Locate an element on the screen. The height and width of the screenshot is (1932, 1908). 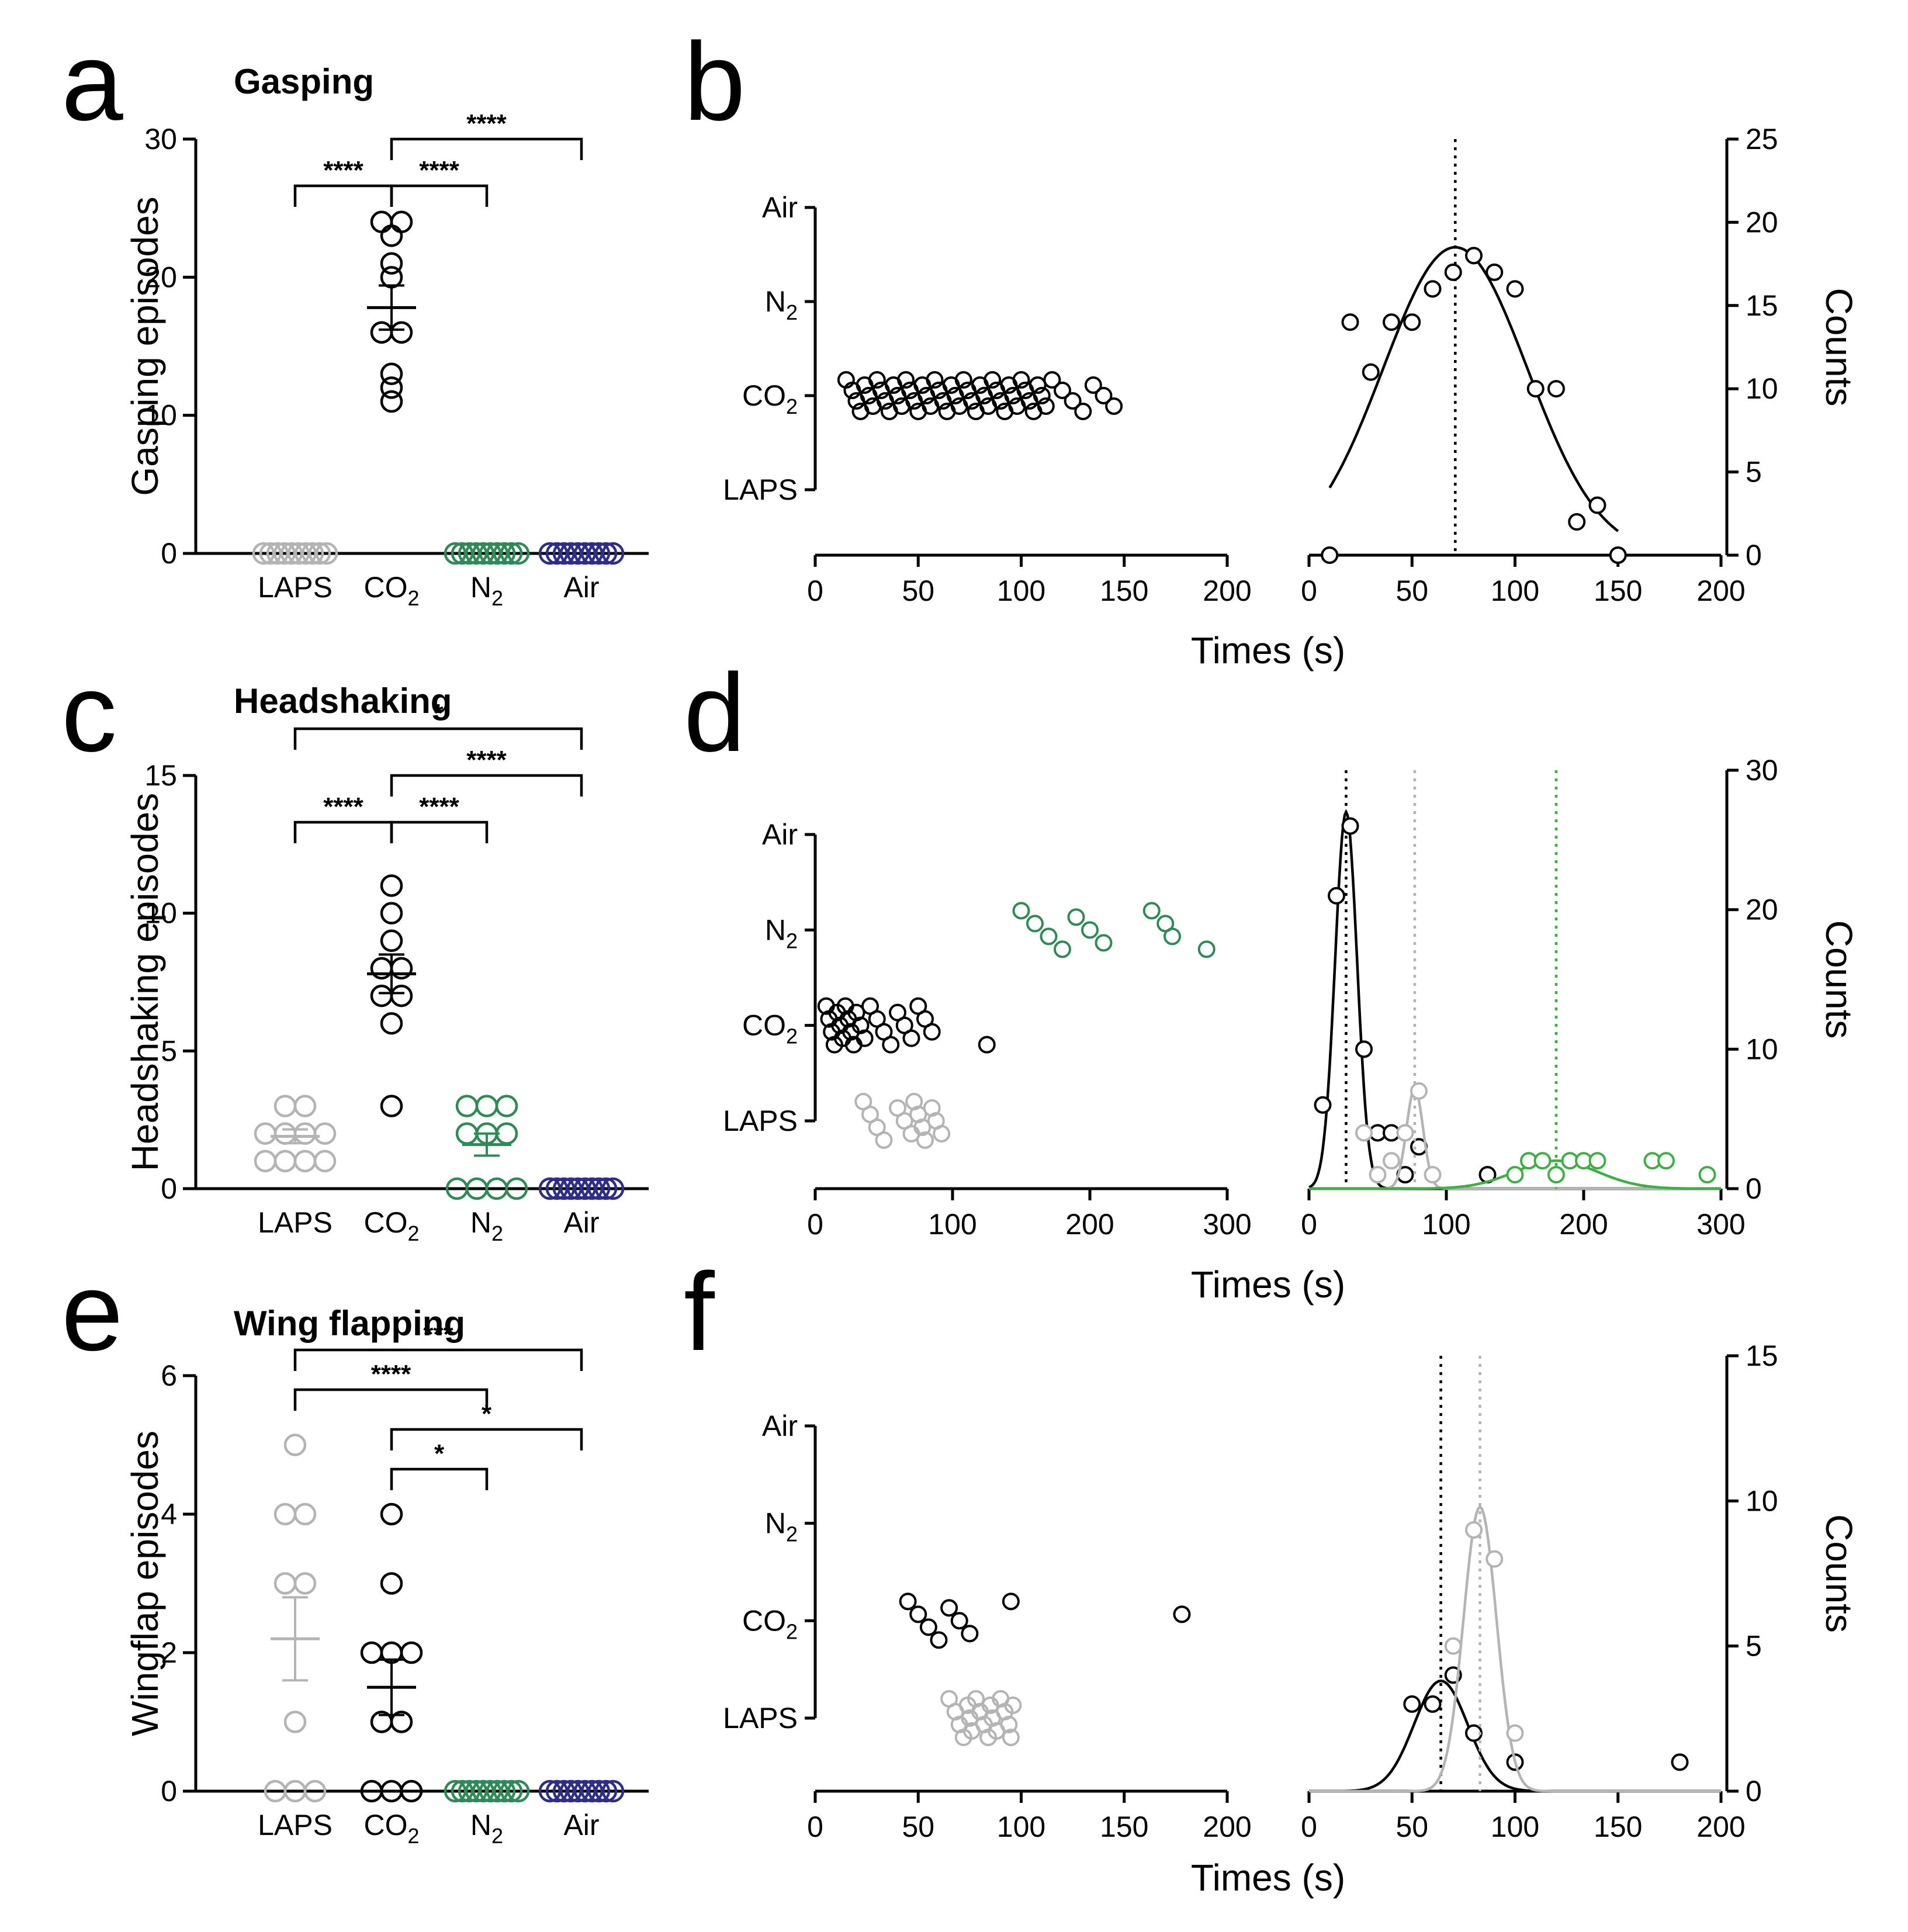
raster-row-label-air: Air is located at coordinates (780, 834).